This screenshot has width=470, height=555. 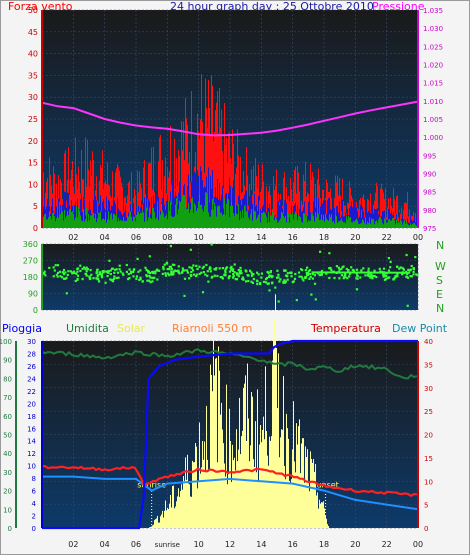 What do you see at coordinates (199, 237) in the screenshot?
I see `x-tick-label: 10` at bounding box center [199, 237].